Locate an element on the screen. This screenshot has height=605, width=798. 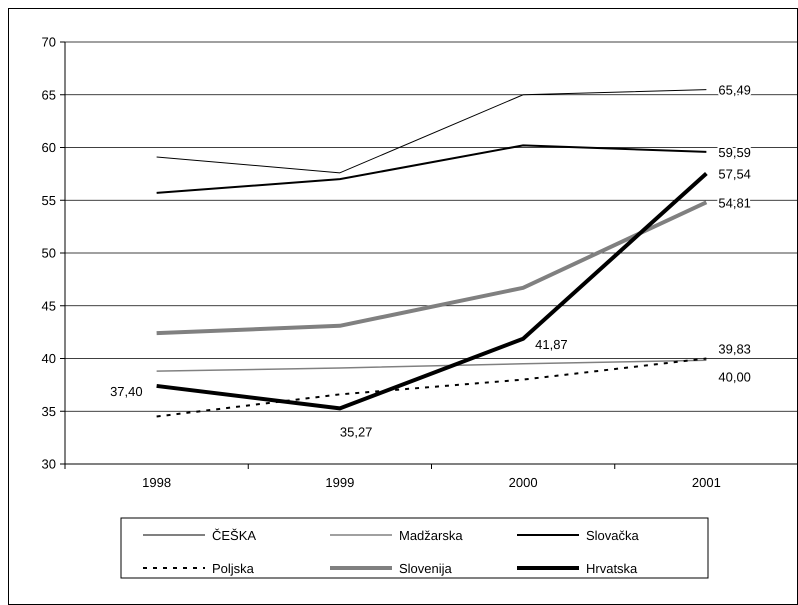
x-tick-label: 1999 is located at coordinates (339, 482).